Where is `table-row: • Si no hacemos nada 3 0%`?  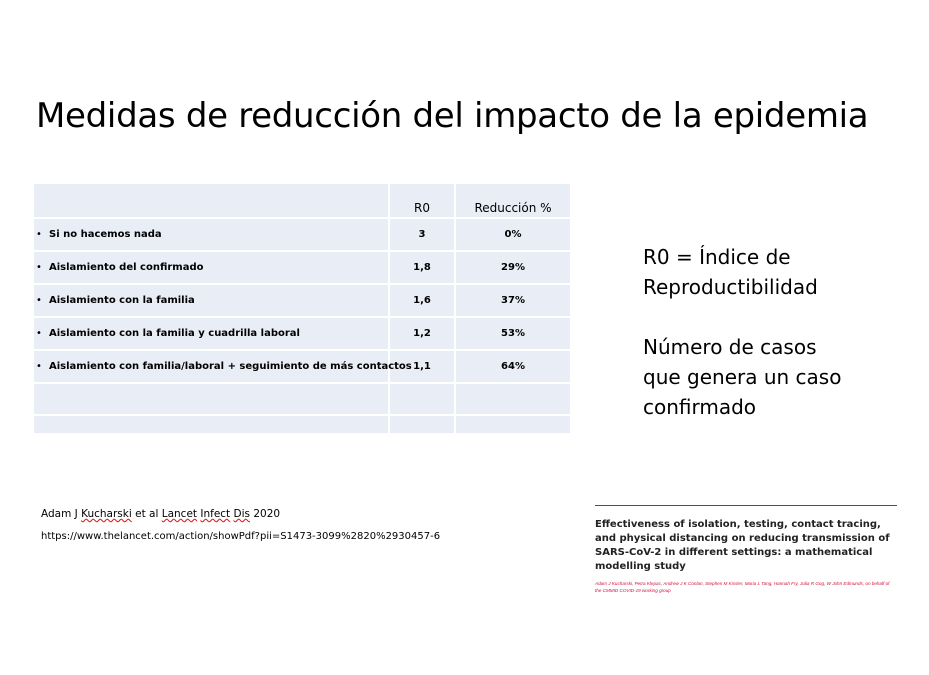
table-row: • Si no hacemos nada 3 0% is located at coordinates (302, 235).